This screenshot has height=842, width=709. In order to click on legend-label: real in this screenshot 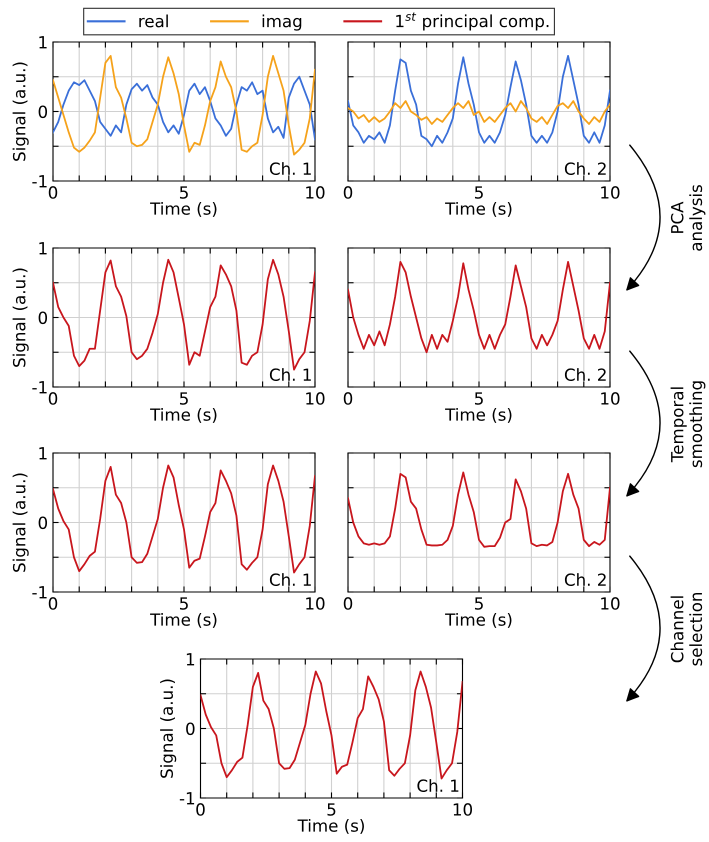, I will do `click(153, 21)`.